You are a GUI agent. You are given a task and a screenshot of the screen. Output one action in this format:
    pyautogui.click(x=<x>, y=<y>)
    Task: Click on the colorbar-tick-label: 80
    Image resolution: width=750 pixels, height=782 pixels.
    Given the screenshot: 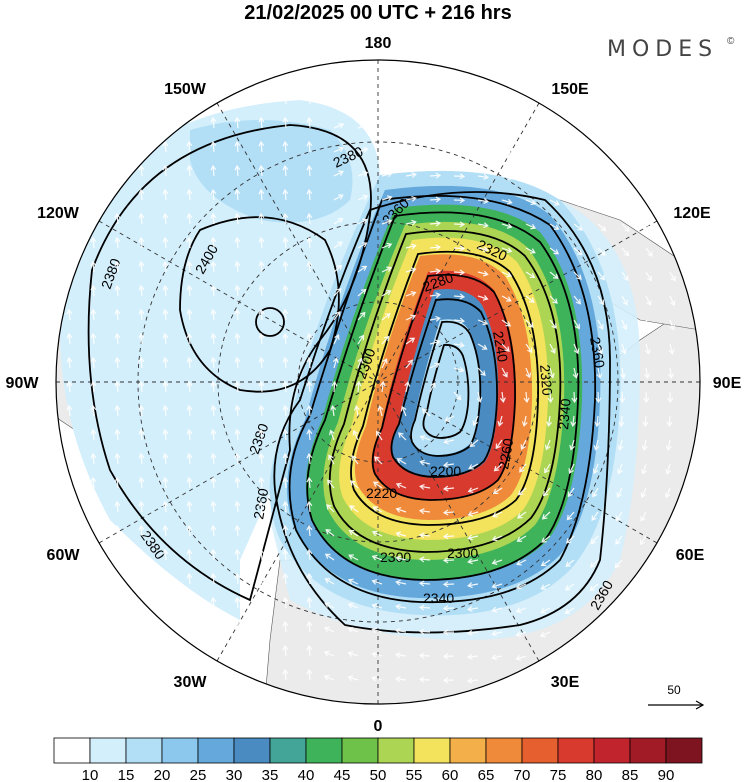 What is the action you would take?
    pyautogui.click(x=594, y=774)
    